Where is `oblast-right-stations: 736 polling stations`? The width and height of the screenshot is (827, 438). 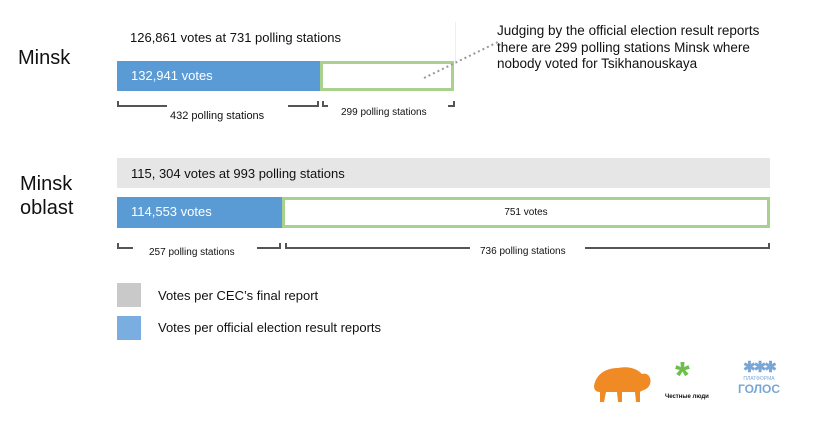
oblast-right-stations: 736 polling stations is located at coordinates (523, 251).